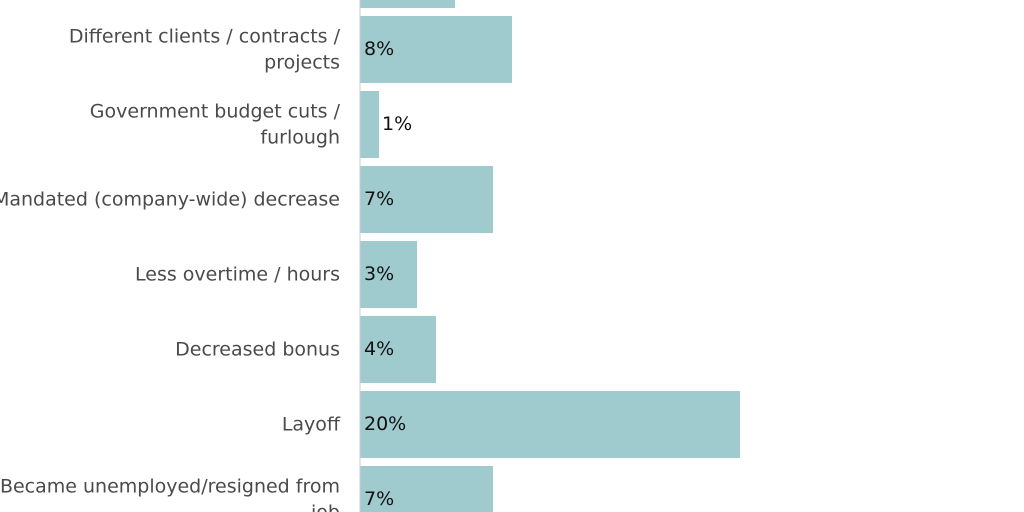 This screenshot has height=512, width=1024. I want to click on category-label-line: Became unemployed/resigned from, so click(170, 486).